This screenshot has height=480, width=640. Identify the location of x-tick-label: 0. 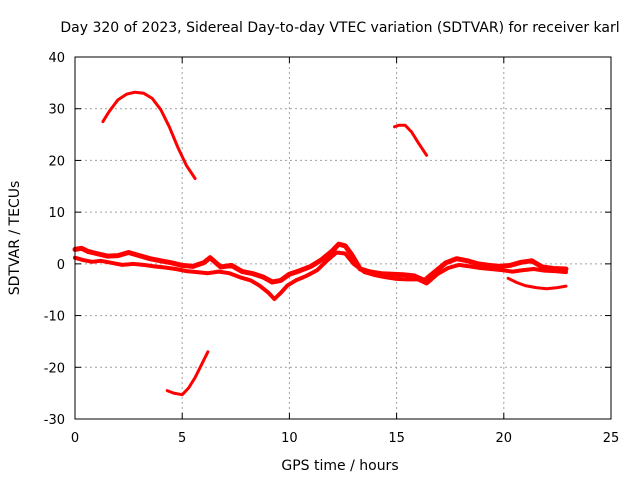
(75, 438).